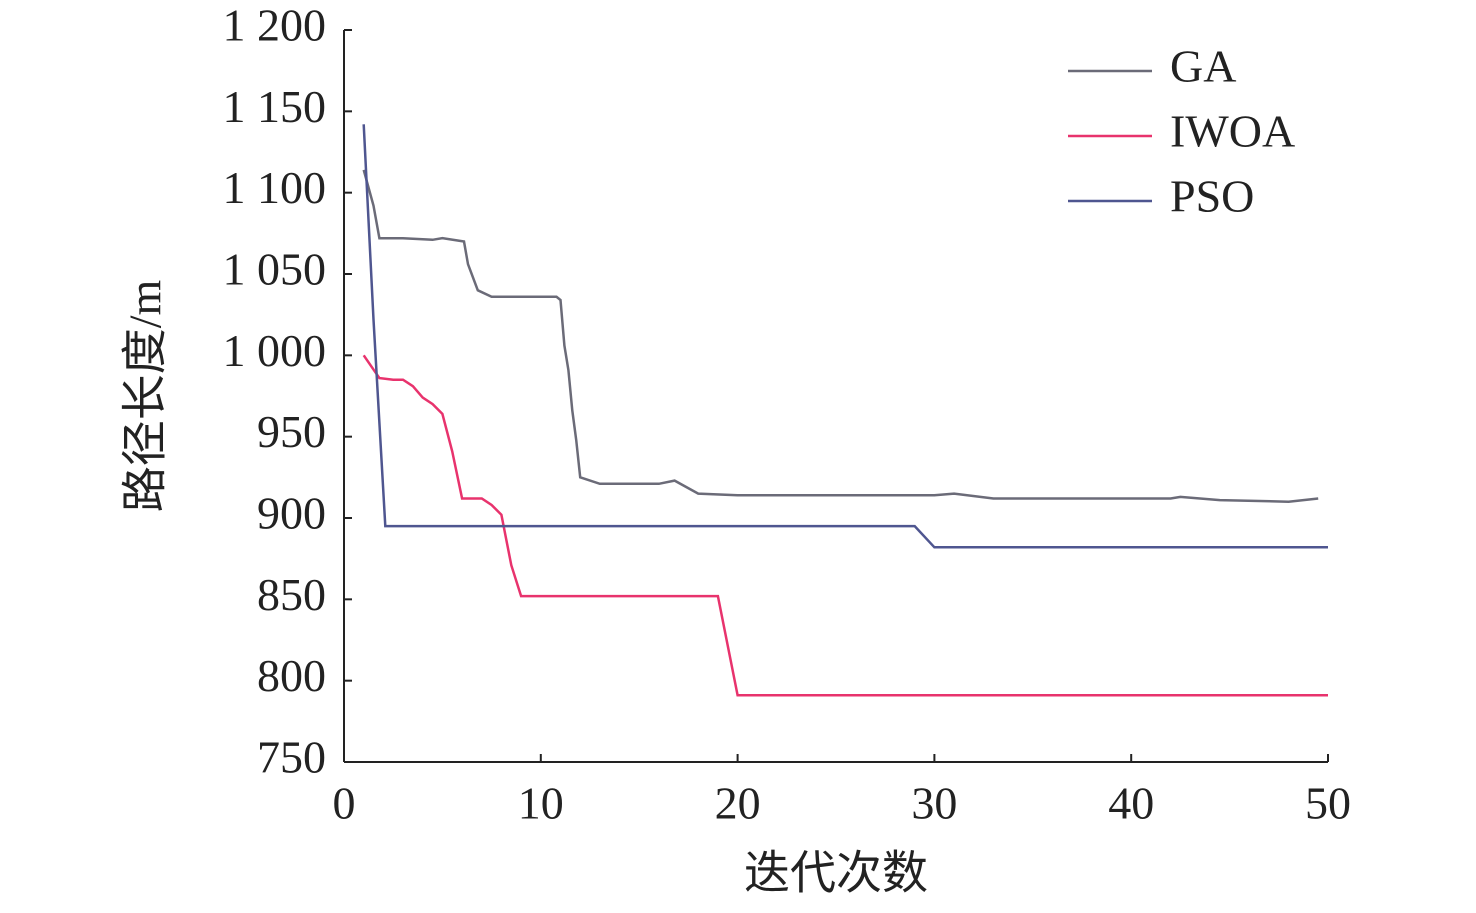 The image size is (1476, 913). I want to click on y-tick-label: 1 150, so click(275, 106).